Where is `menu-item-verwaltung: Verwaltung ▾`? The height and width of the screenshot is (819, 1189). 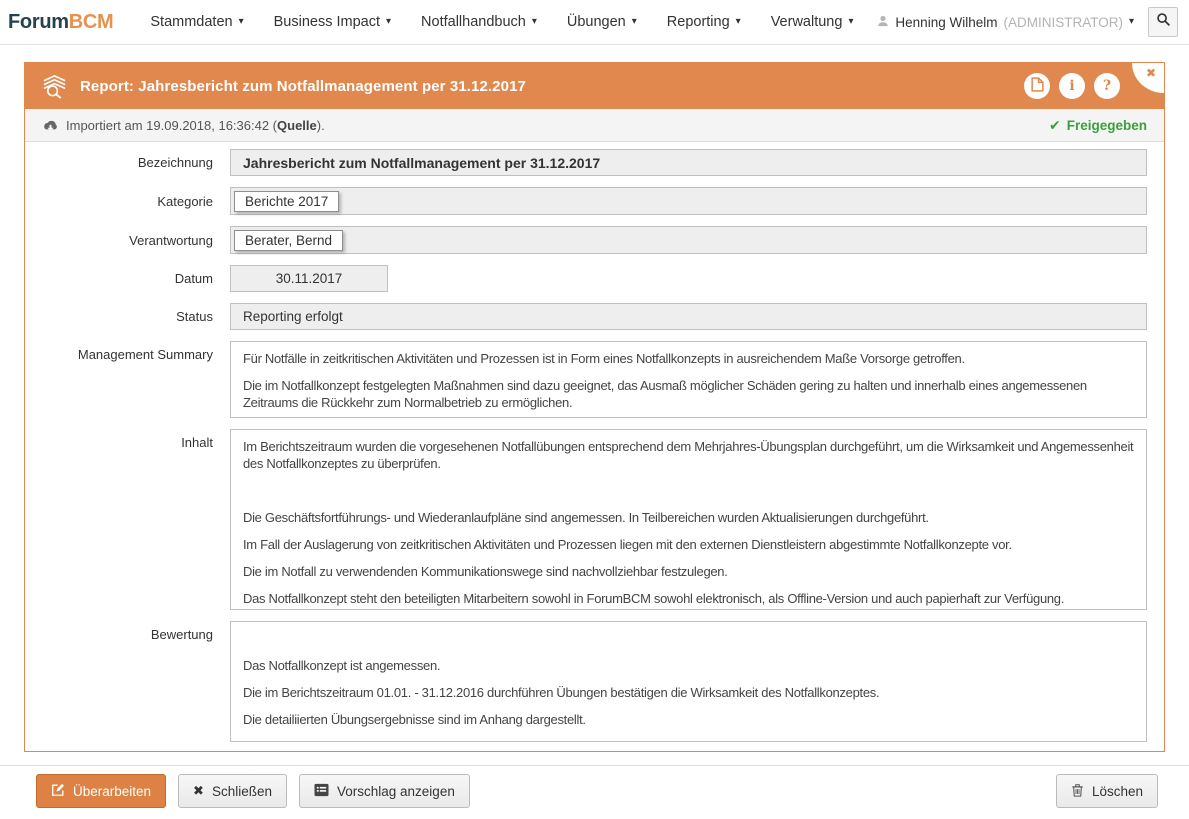
menu-item-verwaltung: Verwaltung ▾ is located at coordinates (812, 22).